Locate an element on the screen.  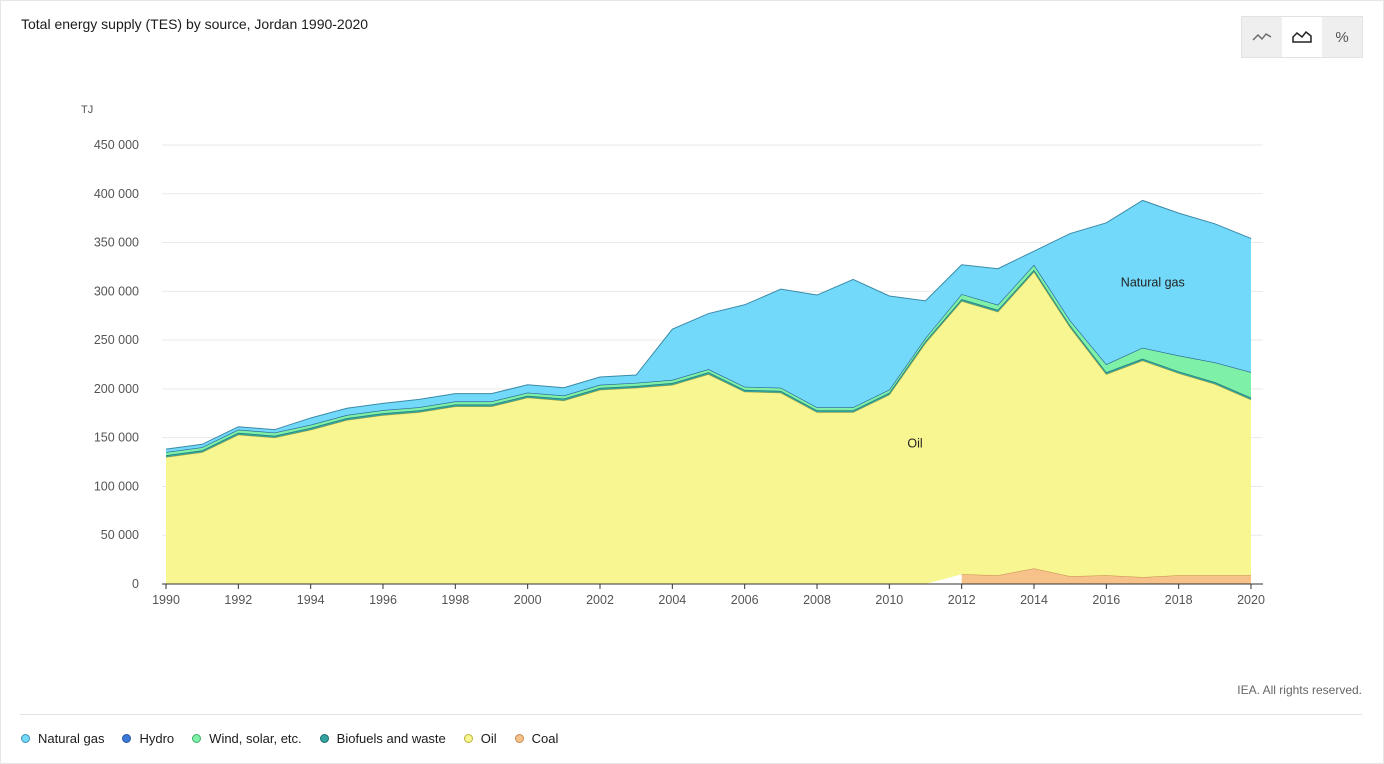
x-tick-label: 1998 is located at coordinates (455, 600).